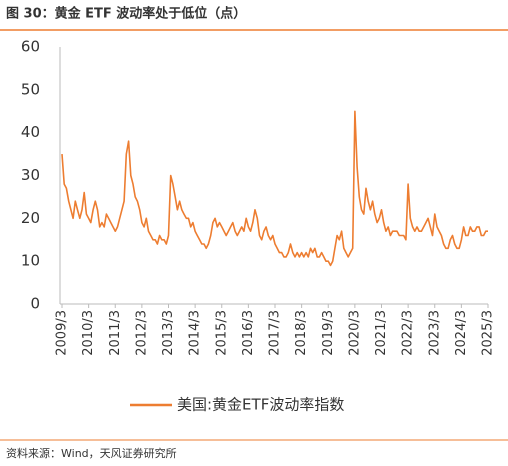 The width and height of the screenshot is (508, 466). What do you see at coordinates (381, 333) in the screenshot?
I see `x-tick-label: 2021/3` at bounding box center [381, 333].